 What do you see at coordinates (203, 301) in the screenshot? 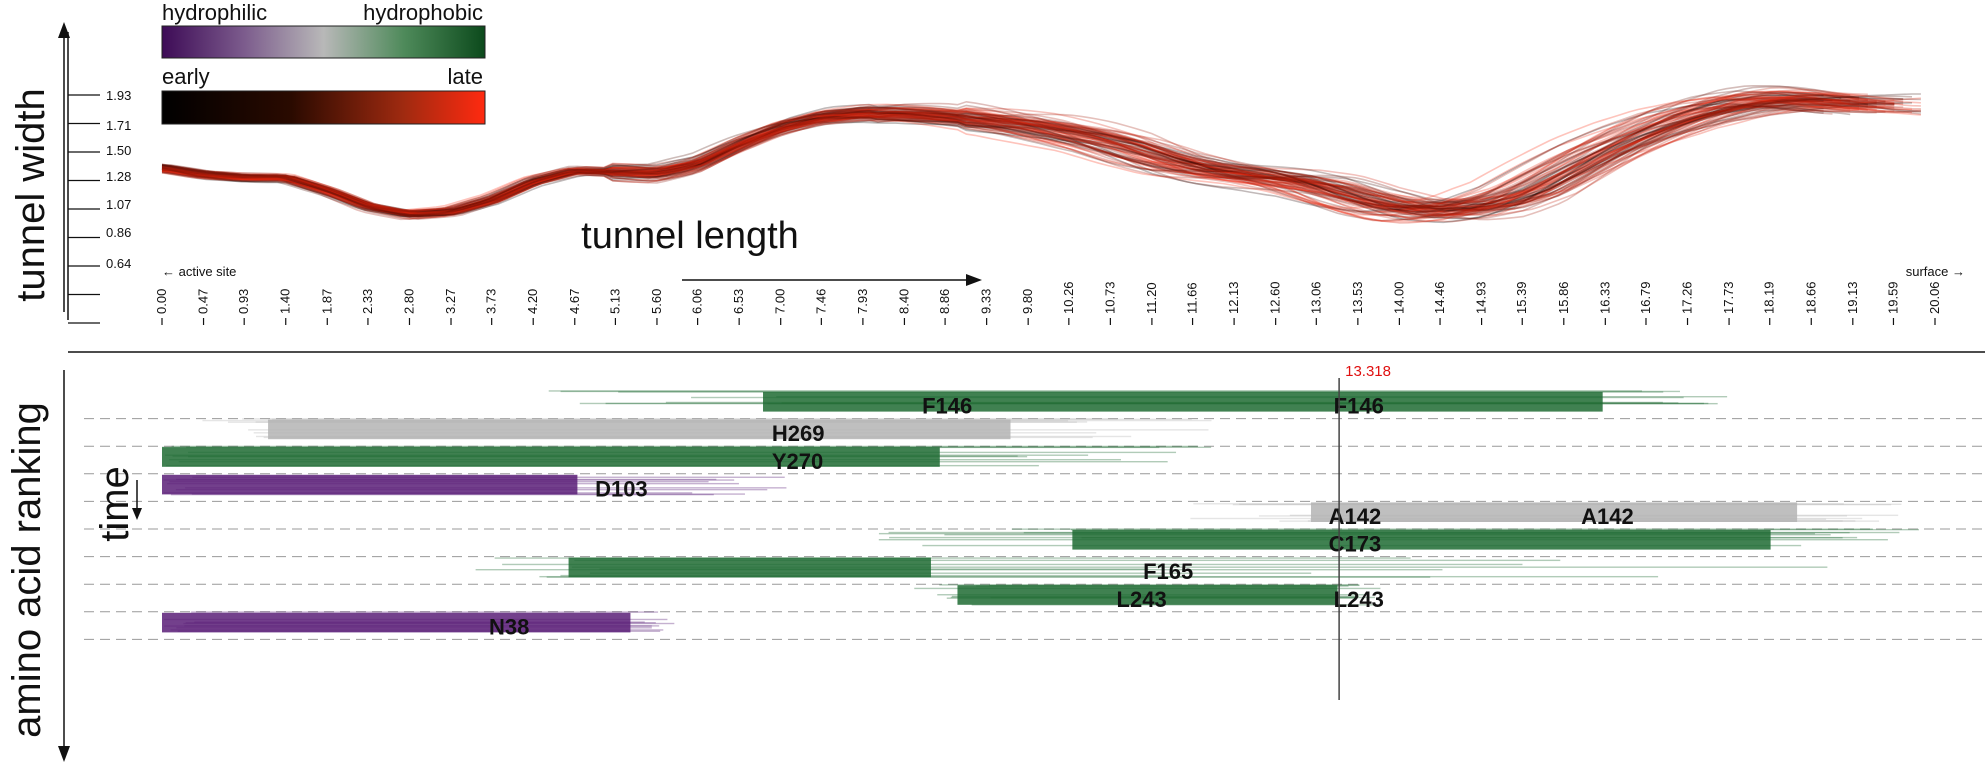
I see `x-tick-label: 0.47` at bounding box center [203, 301].